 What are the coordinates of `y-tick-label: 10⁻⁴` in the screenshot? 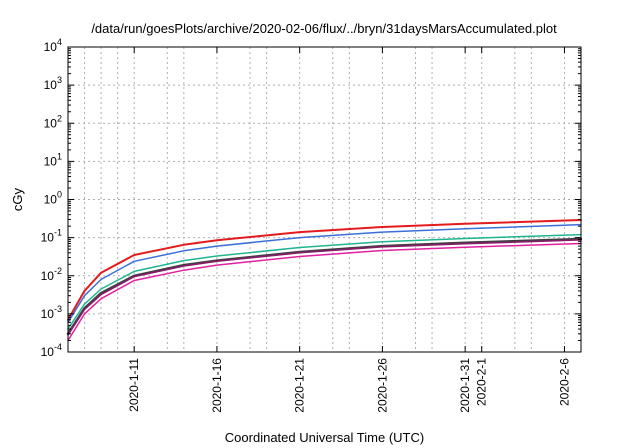 It's located at (51, 350).